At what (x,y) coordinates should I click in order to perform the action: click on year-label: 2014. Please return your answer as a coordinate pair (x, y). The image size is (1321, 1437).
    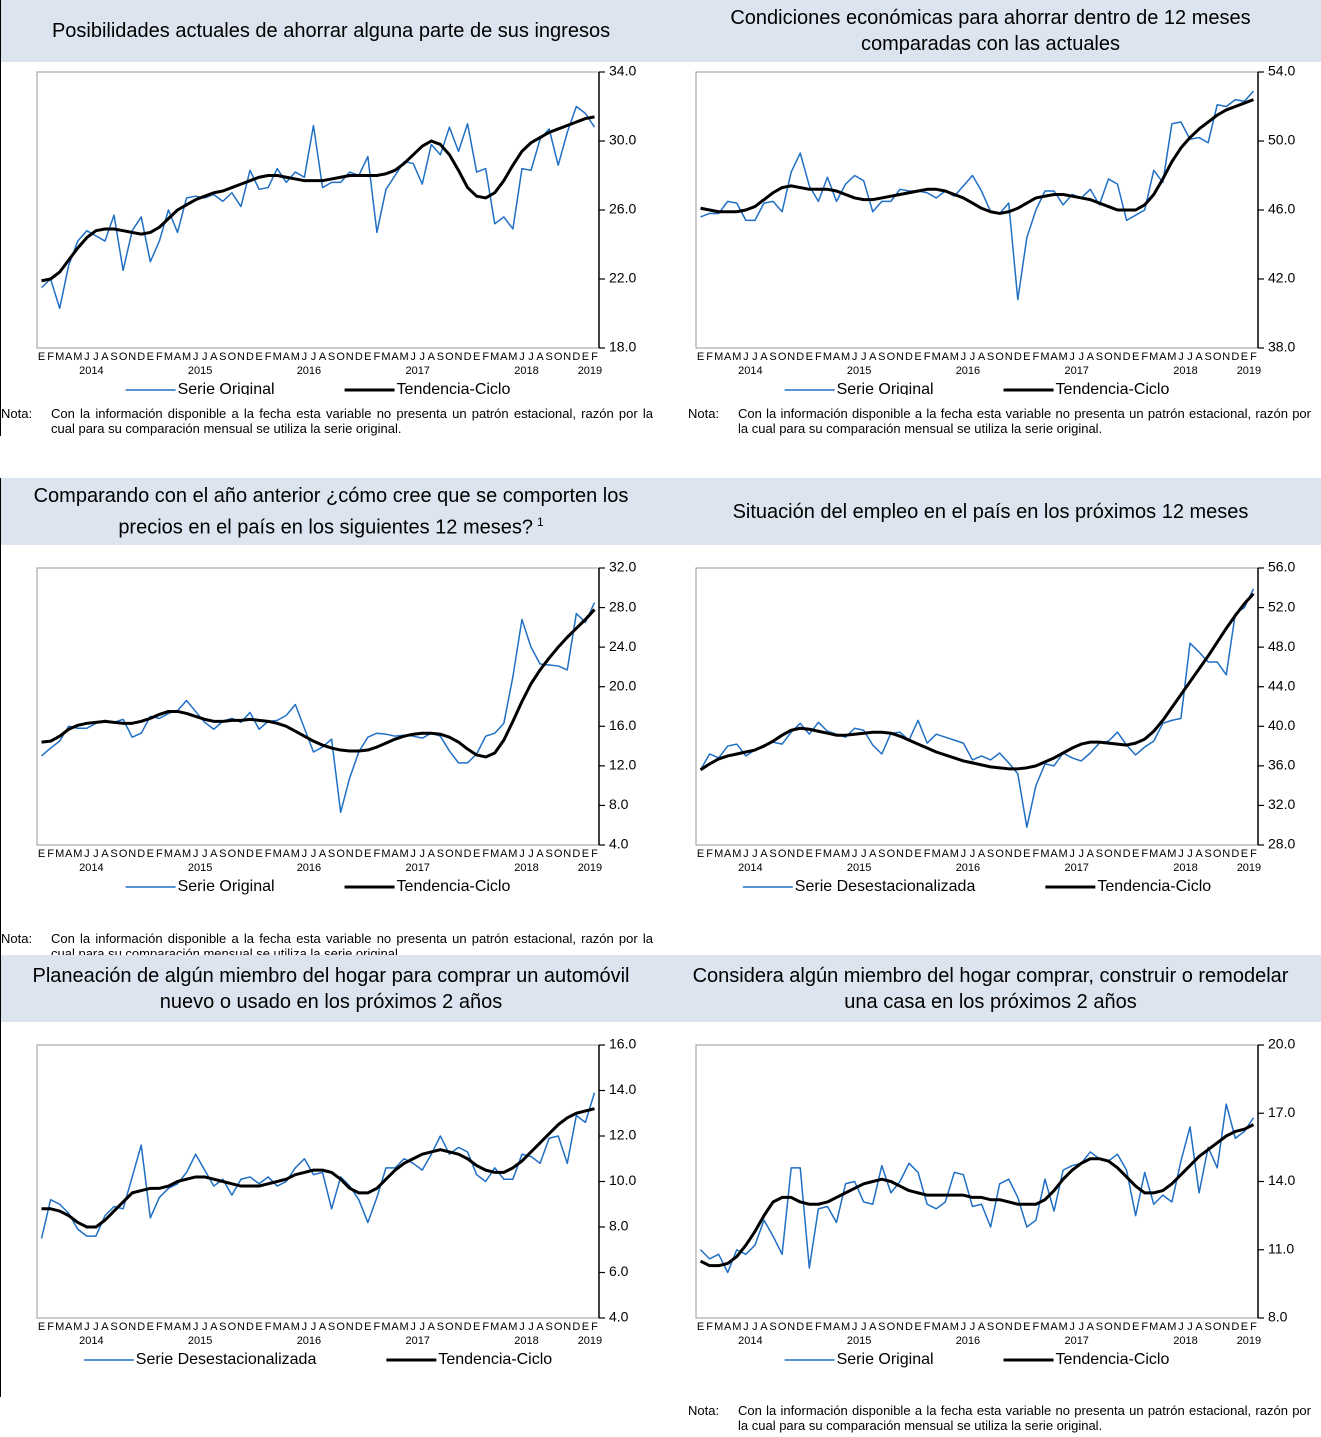
    Looking at the image, I should click on (91, 1341).